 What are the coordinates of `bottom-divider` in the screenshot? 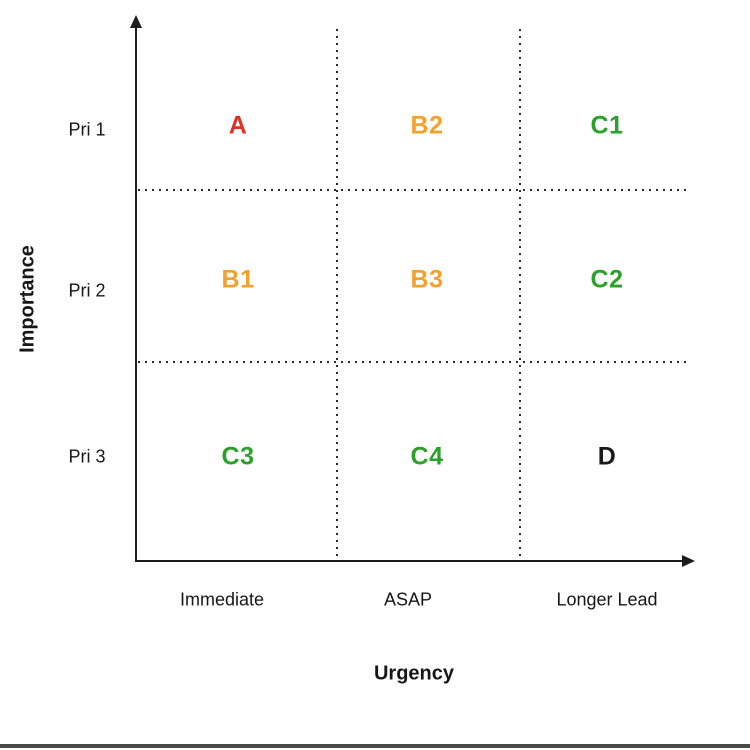 It's located at (375, 746).